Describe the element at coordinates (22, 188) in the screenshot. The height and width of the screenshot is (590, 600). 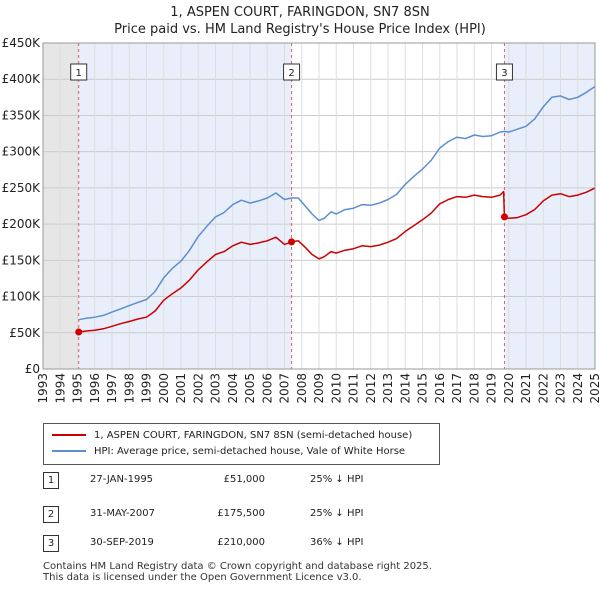
I see `y-tick-label: £250K` at that location.